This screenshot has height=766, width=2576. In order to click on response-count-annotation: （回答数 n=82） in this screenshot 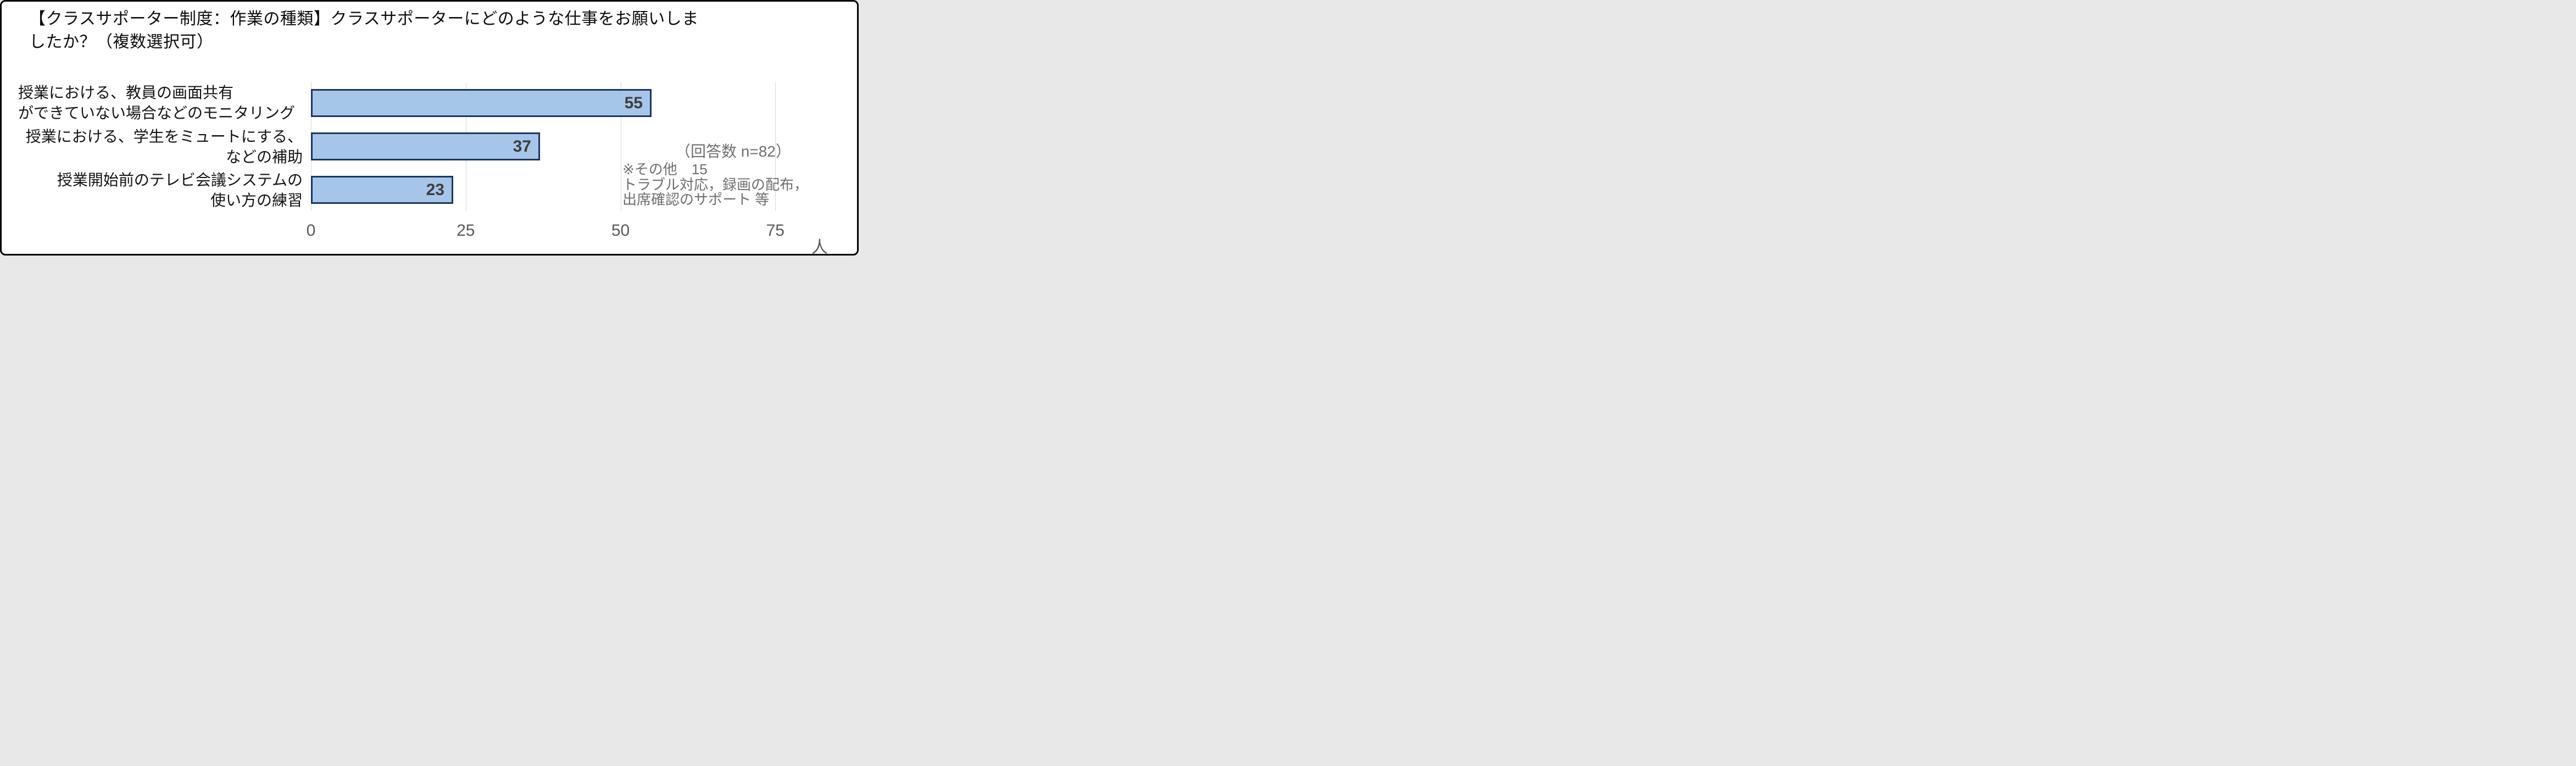, I will do `click(733, 151)`.